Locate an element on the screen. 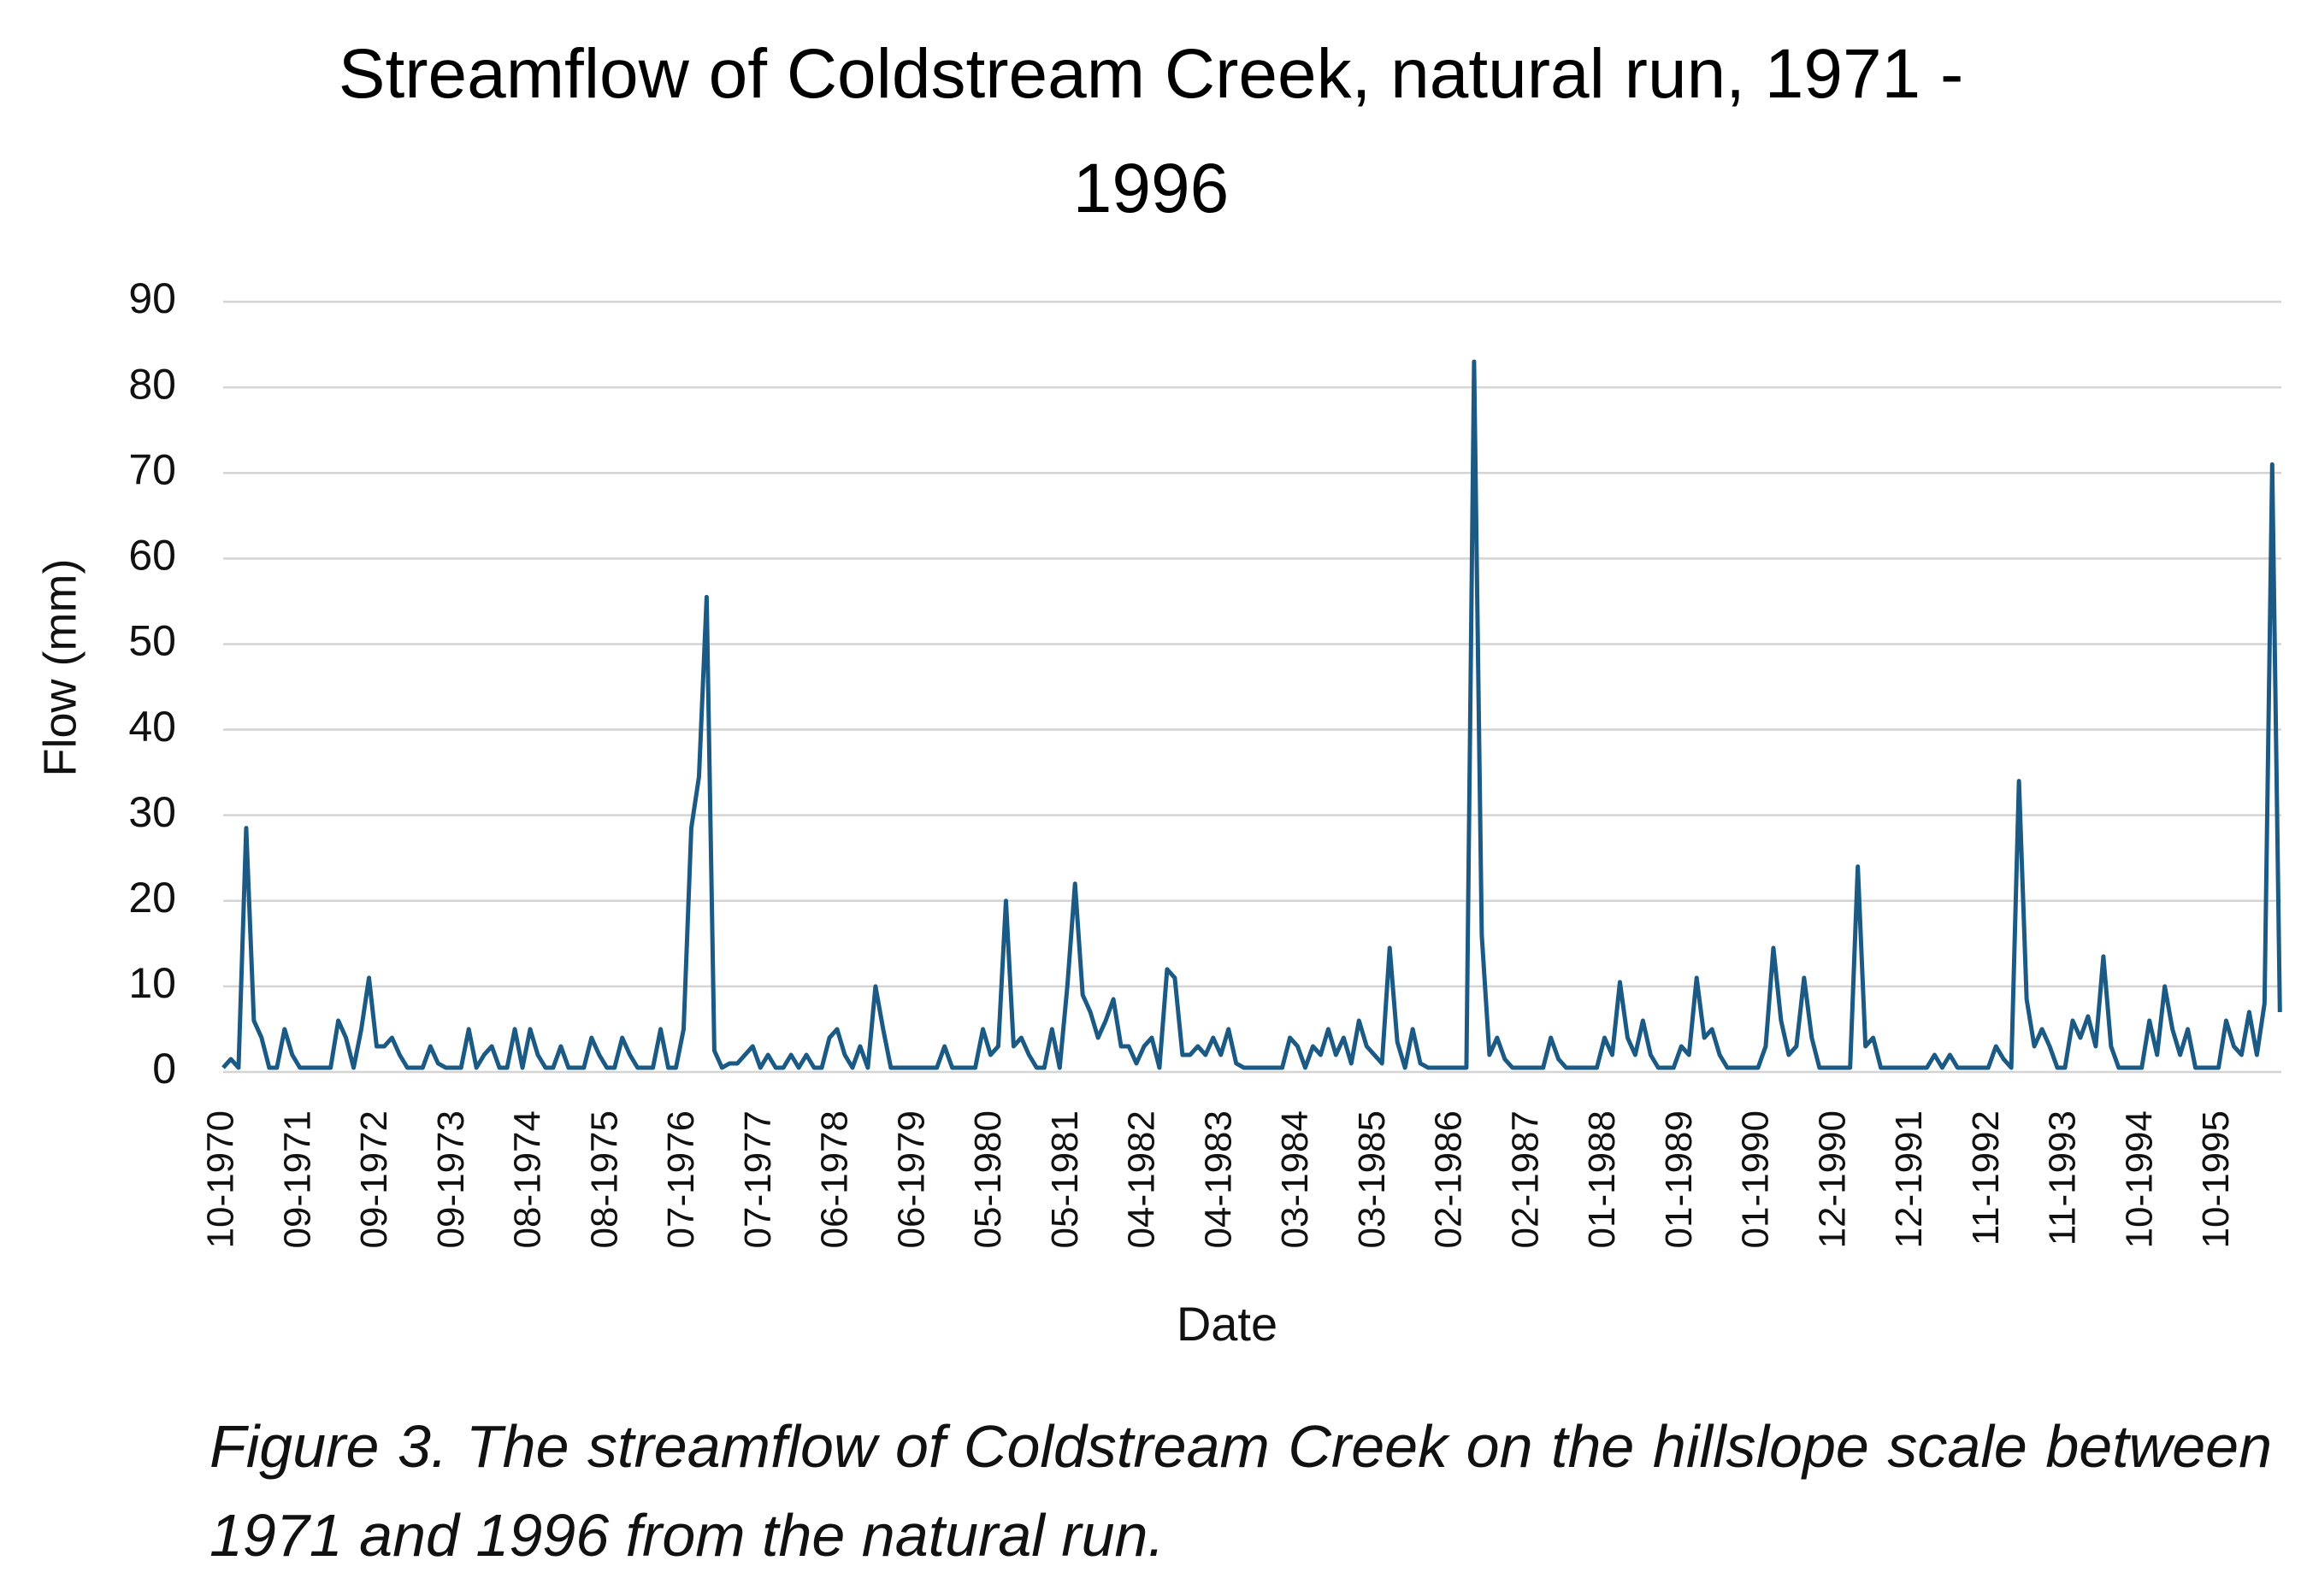 This screenshot has height=1596, width=2301. x-tick-label: 09-1972 is located at coordinates (374, 1179).